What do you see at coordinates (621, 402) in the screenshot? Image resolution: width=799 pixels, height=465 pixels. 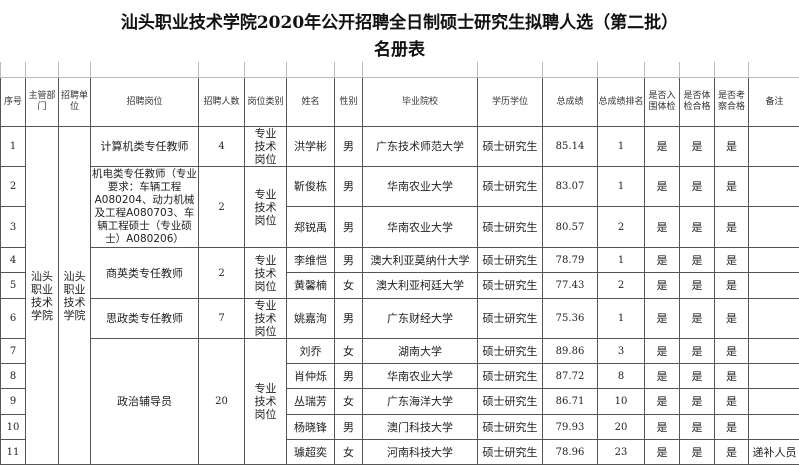 I see `rank-cell: 10` at bounding box center [621, 402].